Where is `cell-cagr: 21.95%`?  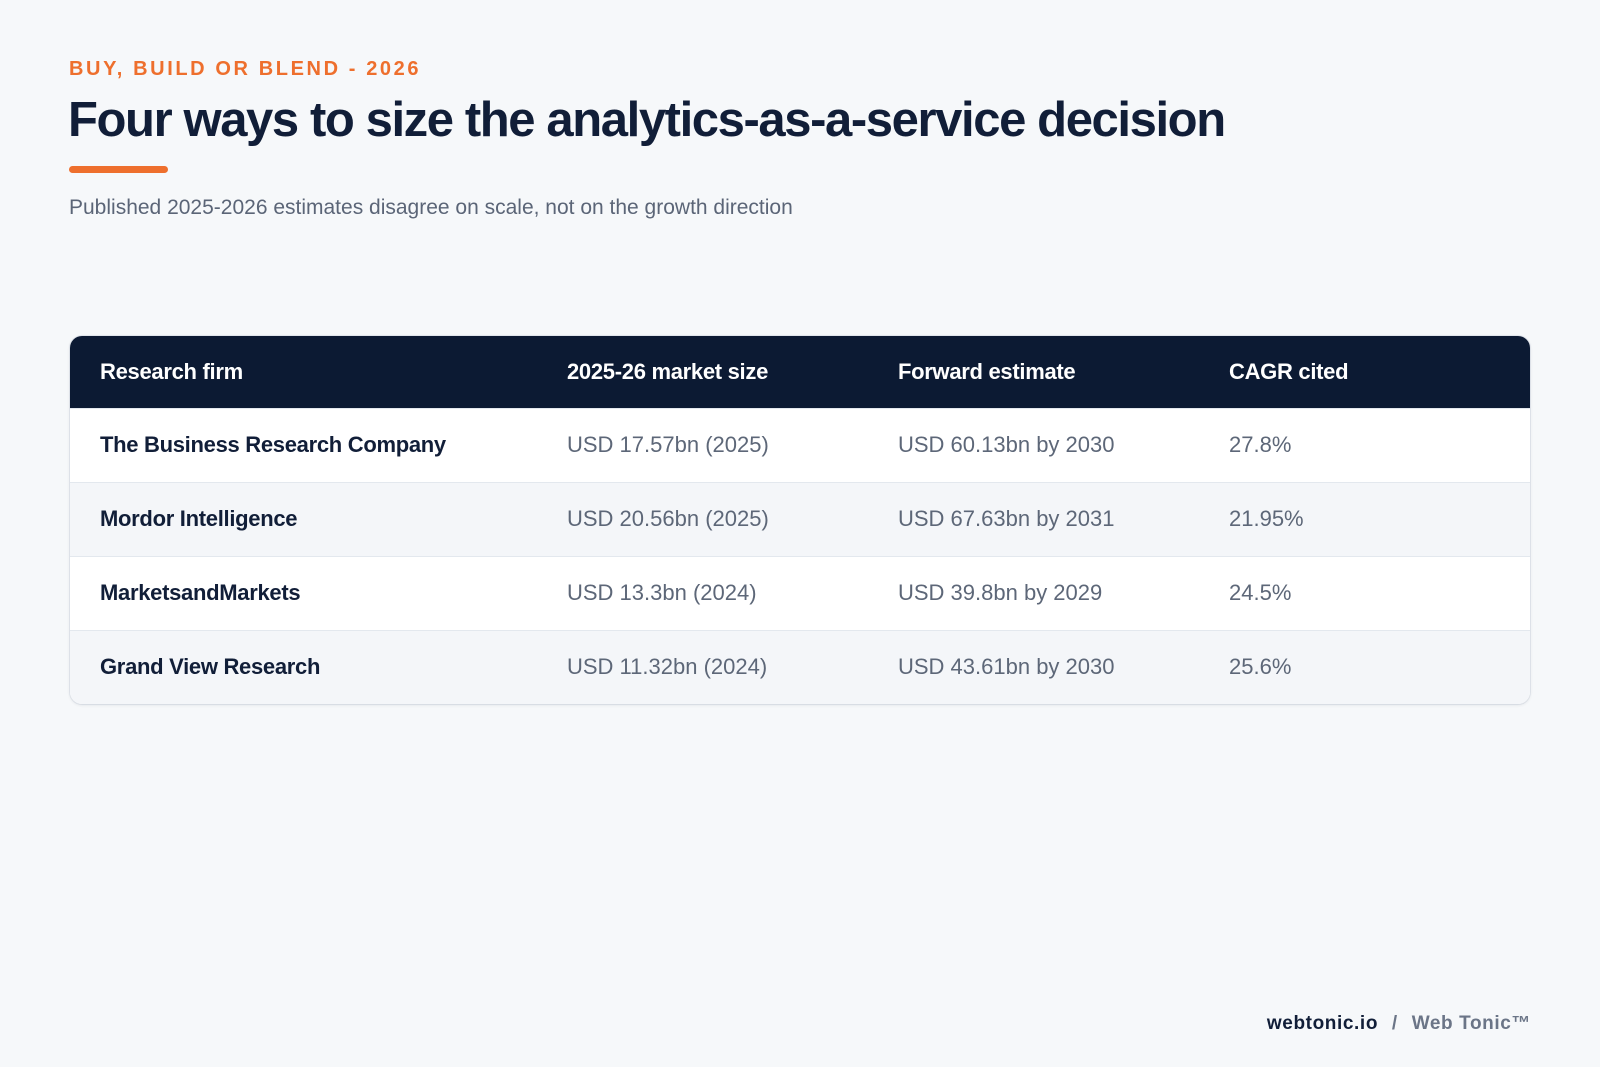
cell-cagr: 21.95% is located at coordinates (1379, 518).